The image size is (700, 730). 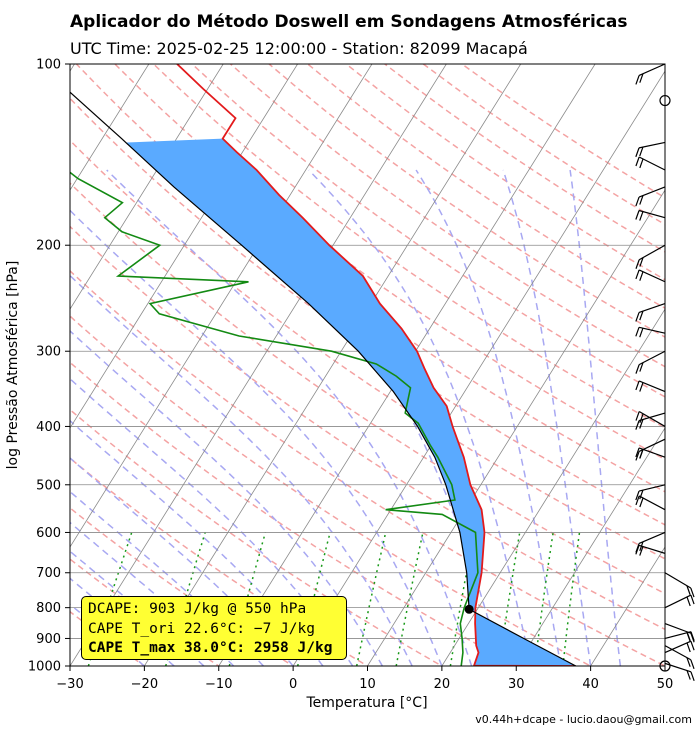 What do you see at coordinates (44, 667) in the screenshot?
I see `y-tick-label: 1000` at bounding box center [44, 667].